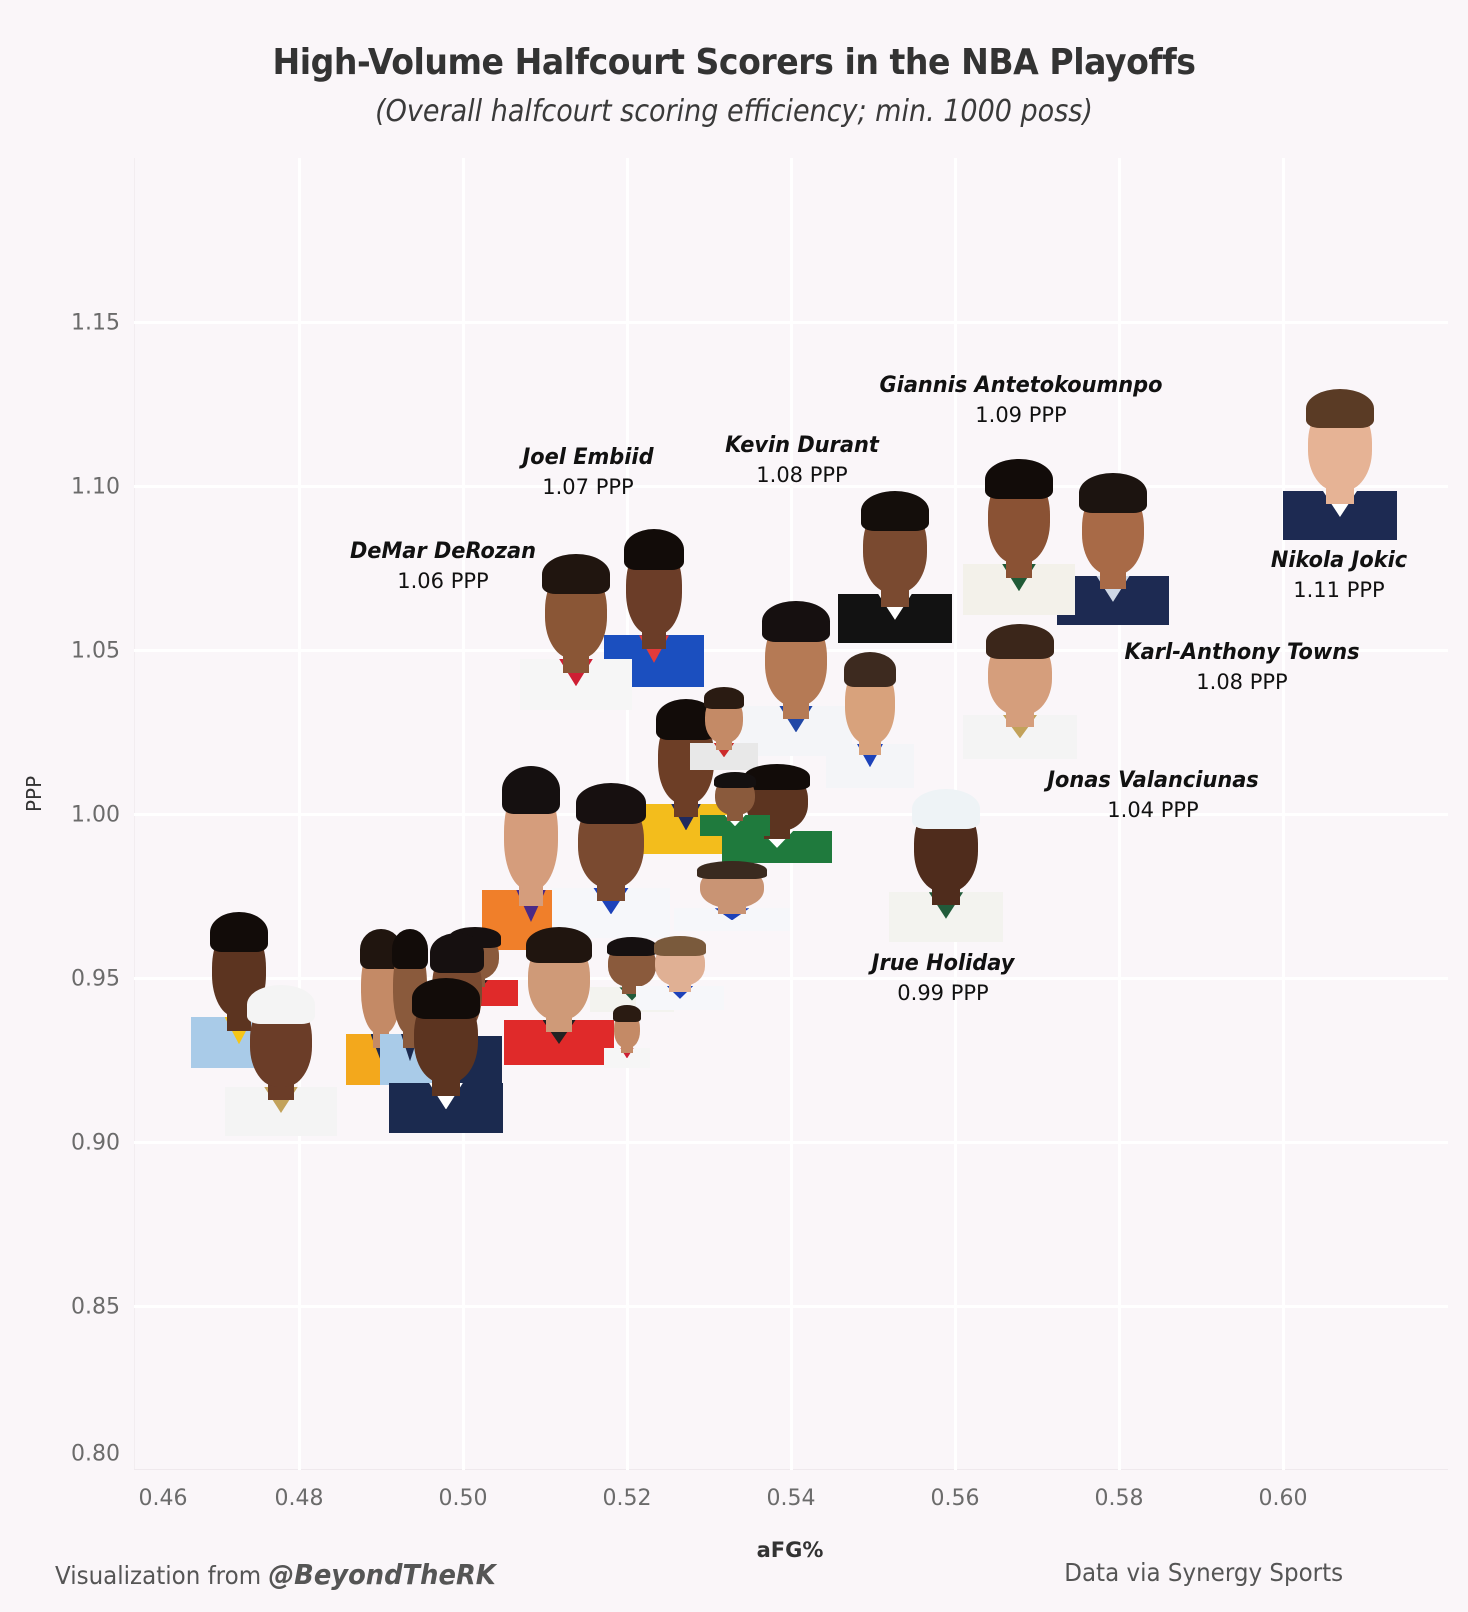  Describe the element at coordinates (802, 445) in the screenshot. I see `player-name: Kevin Durant` at that location.